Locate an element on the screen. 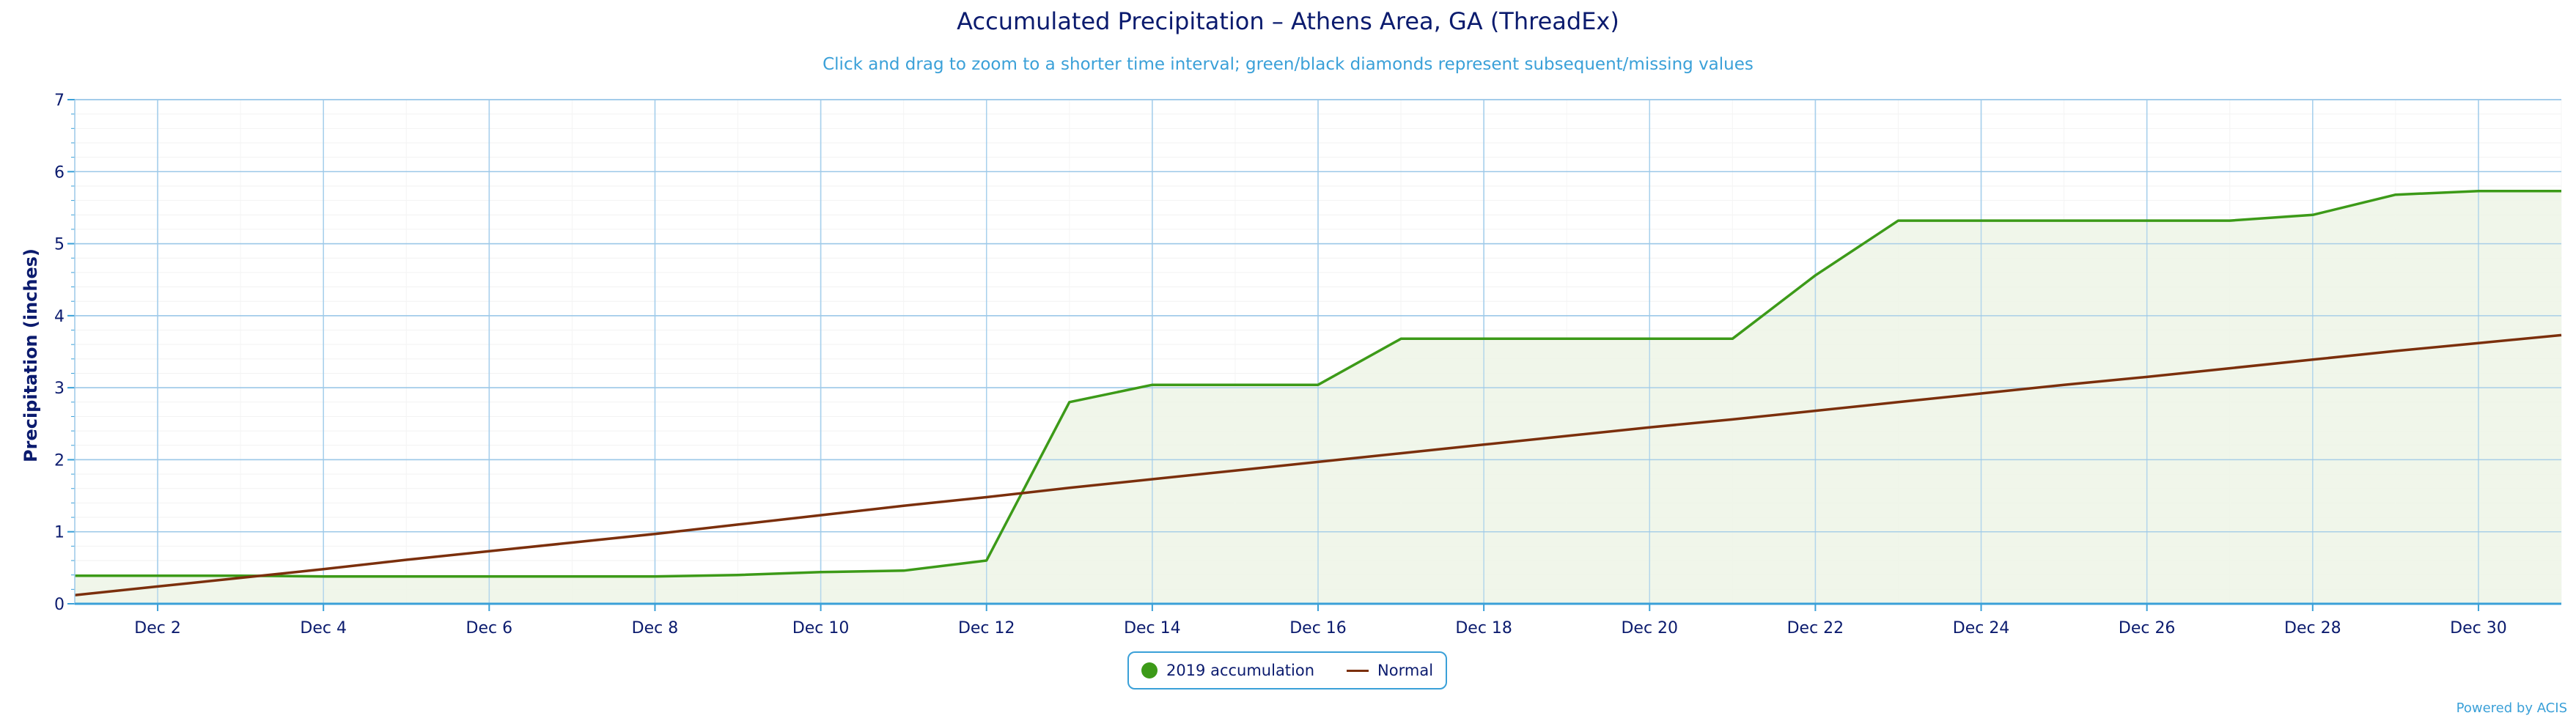 The height and width of the screenshot is (721, 2576). y-tick-label: 1 is located at coordinates (59, 533).